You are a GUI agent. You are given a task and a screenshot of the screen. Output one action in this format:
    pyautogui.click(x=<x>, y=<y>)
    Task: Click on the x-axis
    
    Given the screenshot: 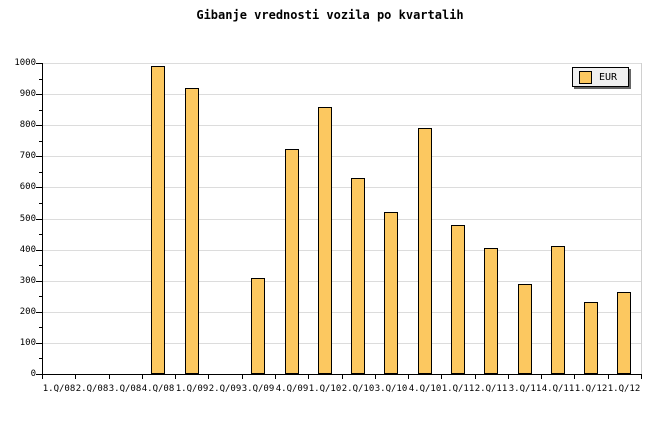 What is the action you would take?
    pyautogui.click(x=342, y=374)
    